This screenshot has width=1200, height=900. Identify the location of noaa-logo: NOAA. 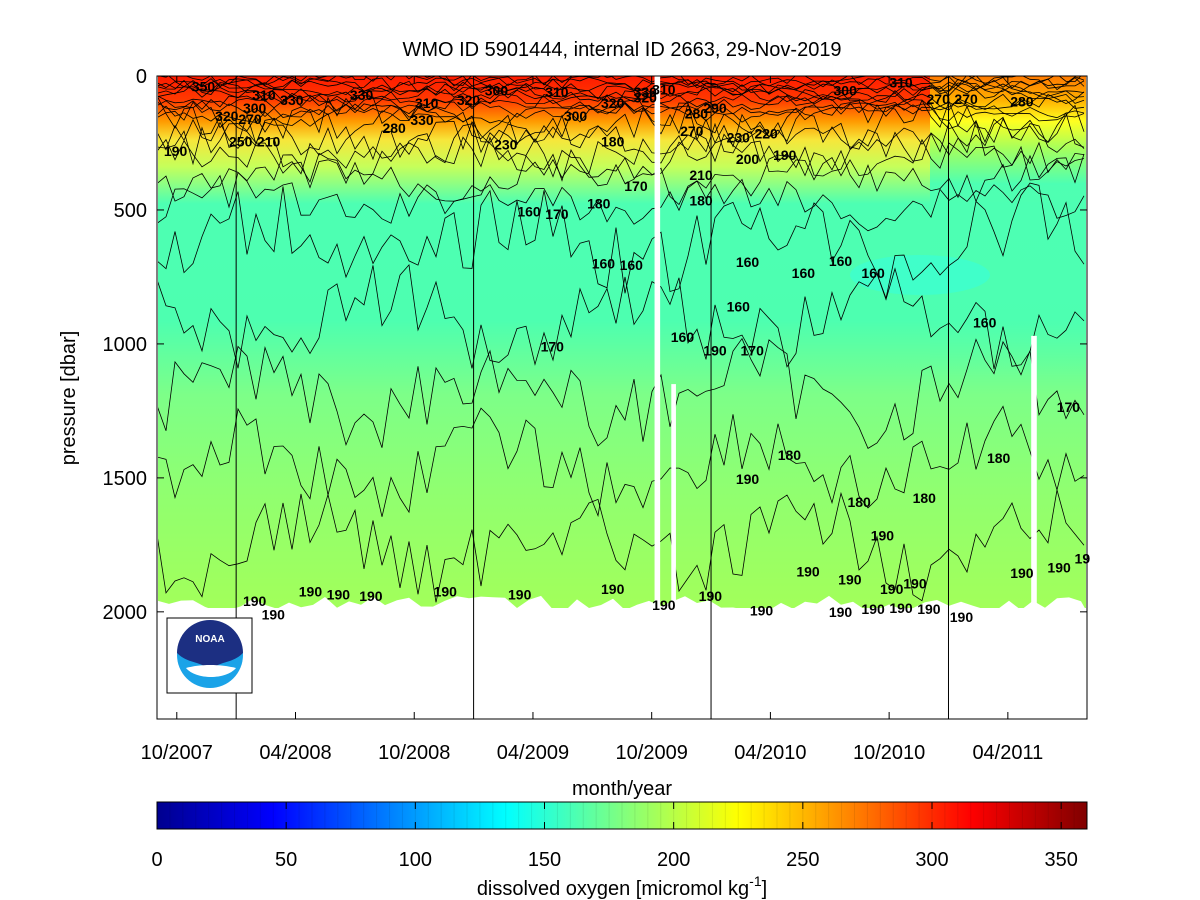
(209, 655).